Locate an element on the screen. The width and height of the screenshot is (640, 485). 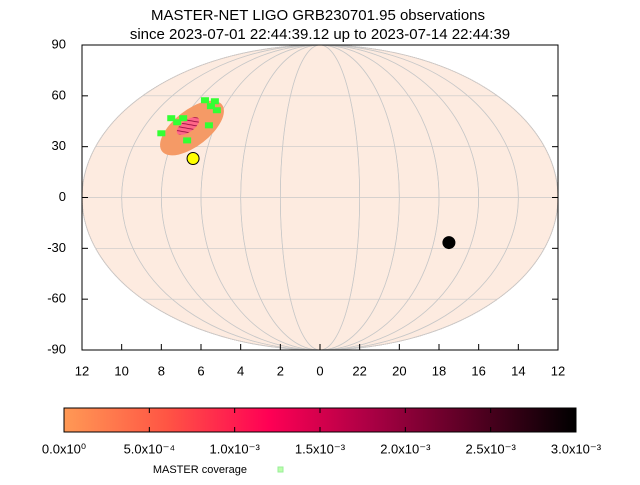
probability-core is located at coordinates (188, 126).